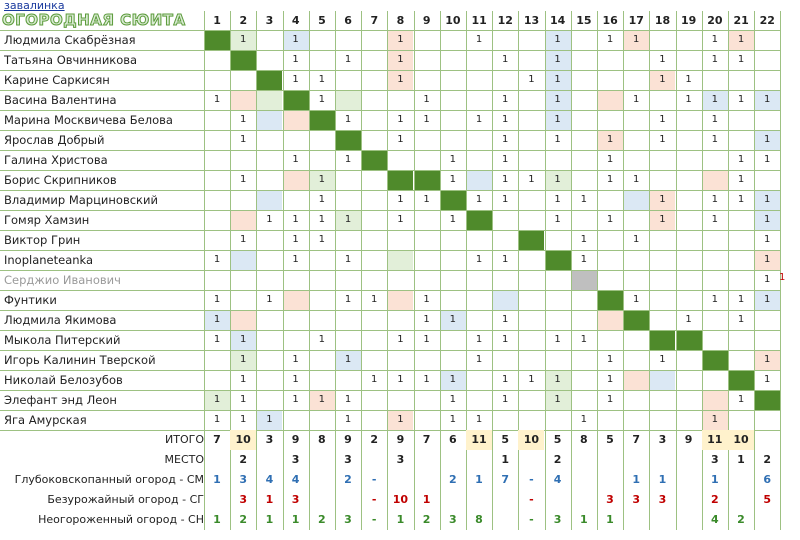 The image size is (800, 540). Describe the element at coordinates (60, 320) in the screenshot. I see `player-name: Людмила Якимова` at that location.